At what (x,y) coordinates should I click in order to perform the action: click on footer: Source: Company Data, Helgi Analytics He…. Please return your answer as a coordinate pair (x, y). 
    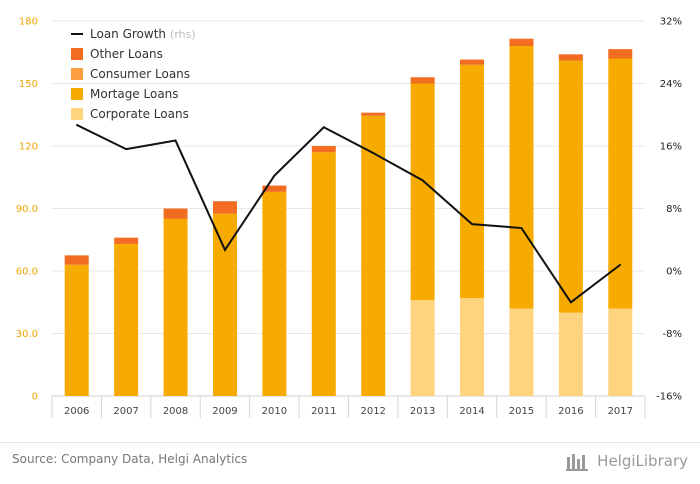
    Looking at the image, I should click on (350, 463).